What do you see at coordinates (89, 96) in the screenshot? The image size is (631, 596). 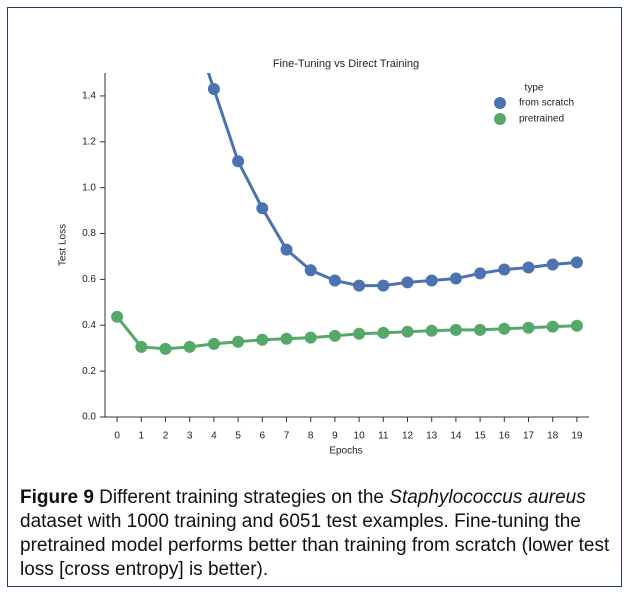 I see `y-tick-label: 1.4` at bounding box center [89, 96].